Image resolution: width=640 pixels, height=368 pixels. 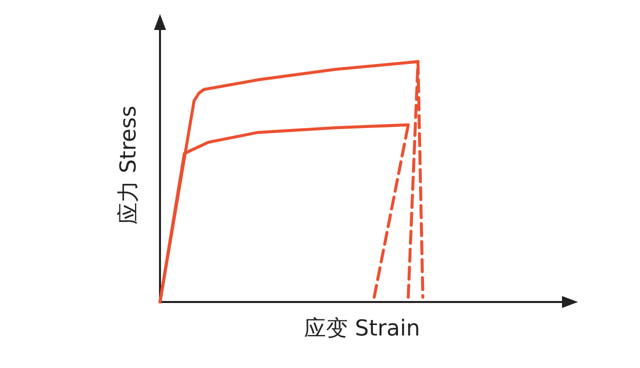 I want to click on x-axis-title: 应变 Strain, so click(x=362, y=329).